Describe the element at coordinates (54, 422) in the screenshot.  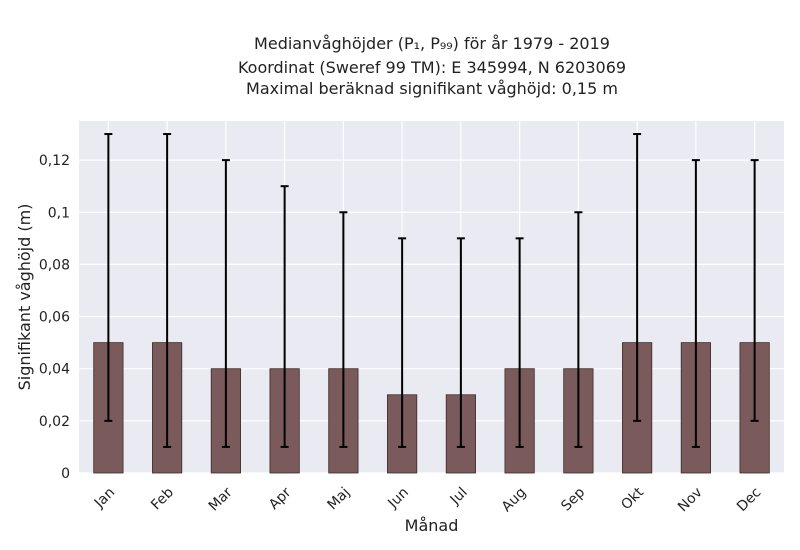
I see `y-tick-label: 0,02` at that location.